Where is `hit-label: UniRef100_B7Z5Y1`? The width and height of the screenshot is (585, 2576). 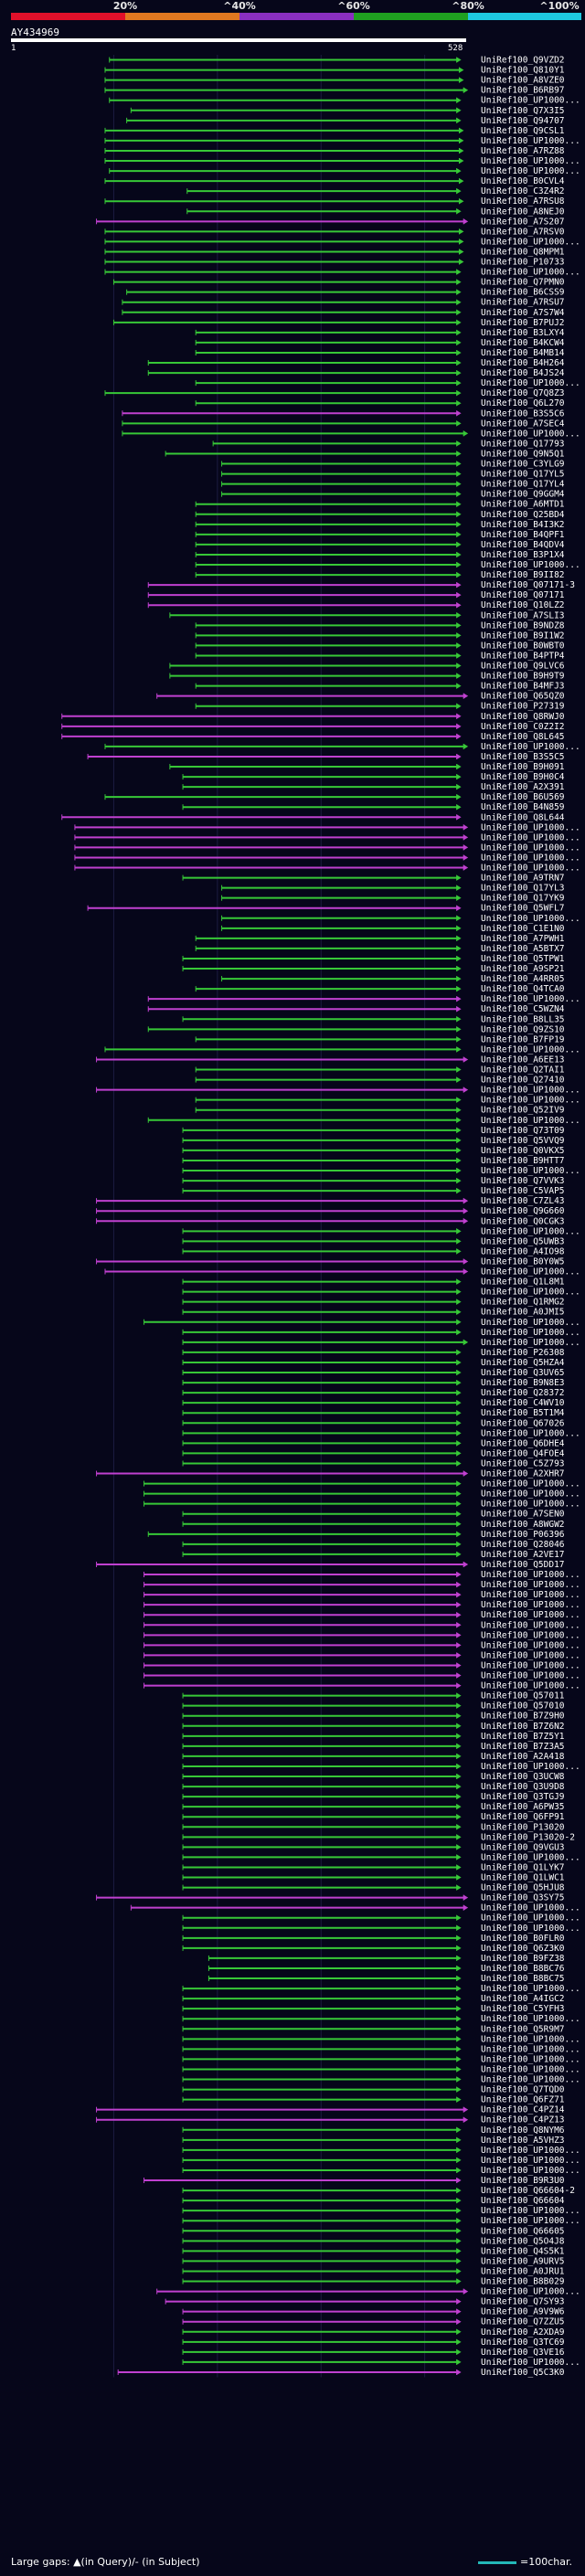 hit-label: UniRef100_B7Z5Y1 is located at coordinates (523, 1737).